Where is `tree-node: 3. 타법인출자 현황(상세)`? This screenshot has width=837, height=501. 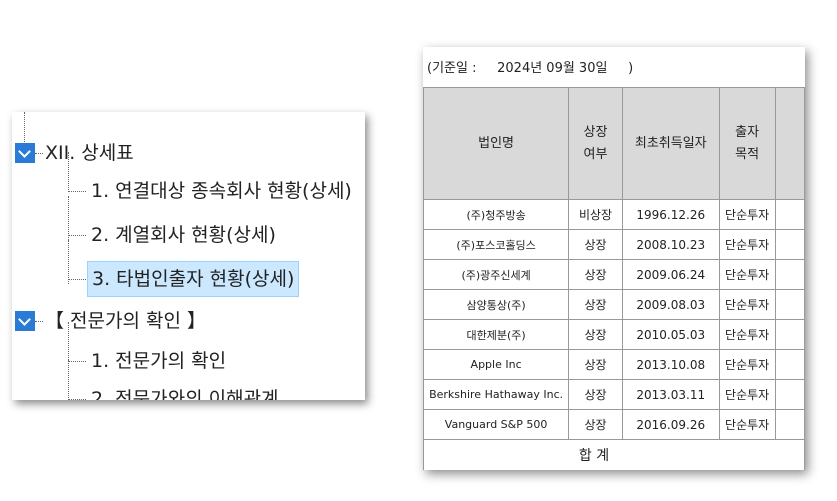 tree-node: 3. 타법인출자 현황(상세) is located at coordinates (193, 279).